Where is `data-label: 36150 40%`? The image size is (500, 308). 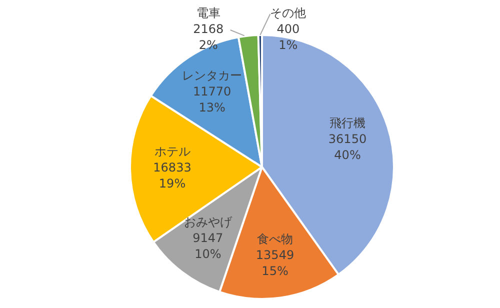
data-label: 36150 40% is located at coordinates (347, 147).